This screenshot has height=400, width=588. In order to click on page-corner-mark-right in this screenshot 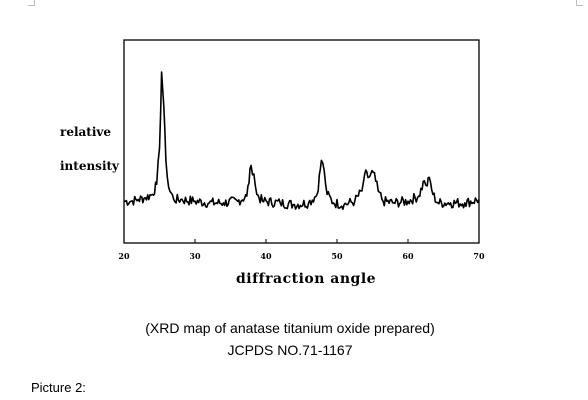, I will do `click(579, 3)`.